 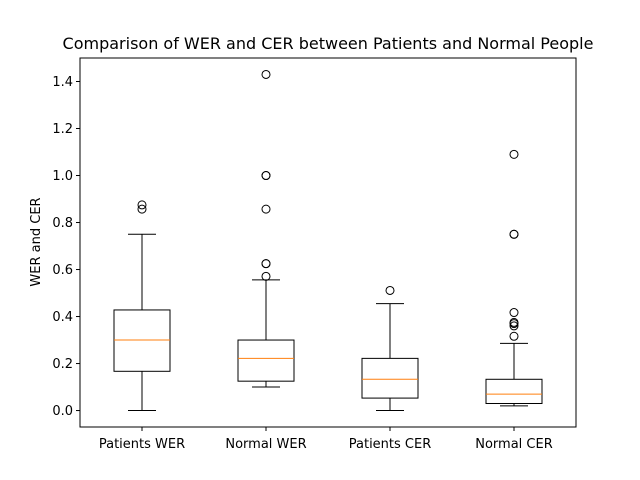 What do you see at coordinates (514, 444) in the screenshot?
I see `x-tick-label: Normal CER` at bounding box center [514, 444].